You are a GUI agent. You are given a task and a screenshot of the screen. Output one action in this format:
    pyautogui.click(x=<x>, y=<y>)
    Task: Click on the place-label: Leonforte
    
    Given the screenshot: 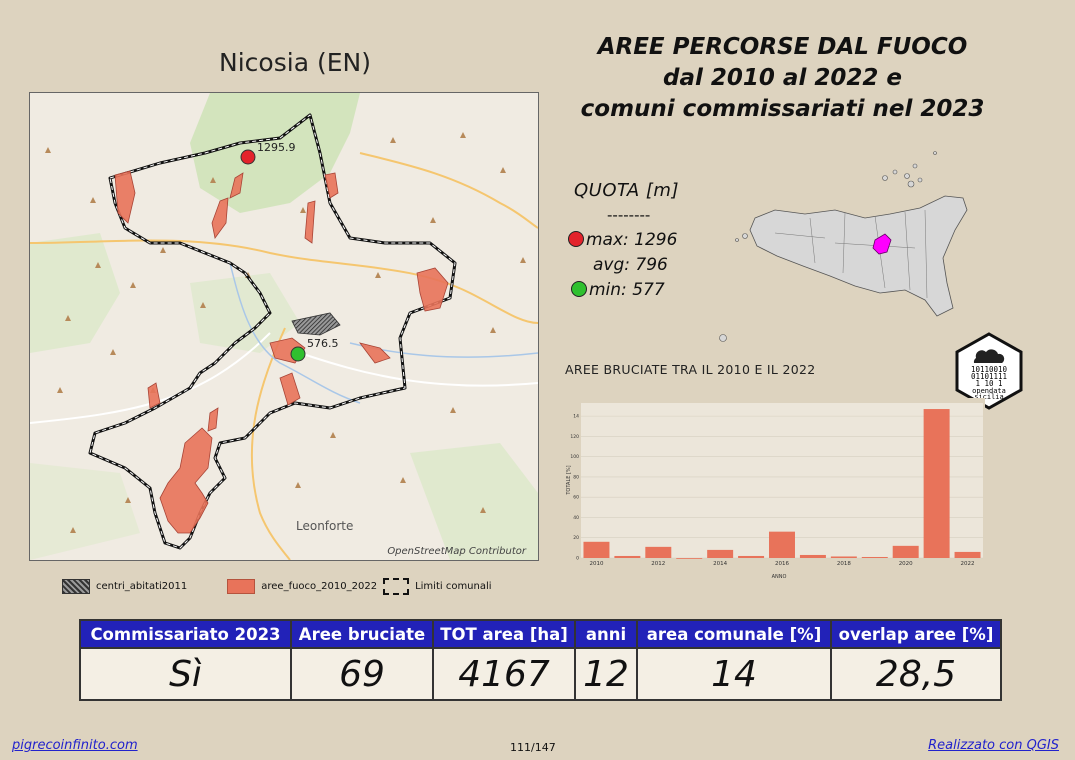 What is the action you would take?
    pyautogui.click(x=324, y=526)
    